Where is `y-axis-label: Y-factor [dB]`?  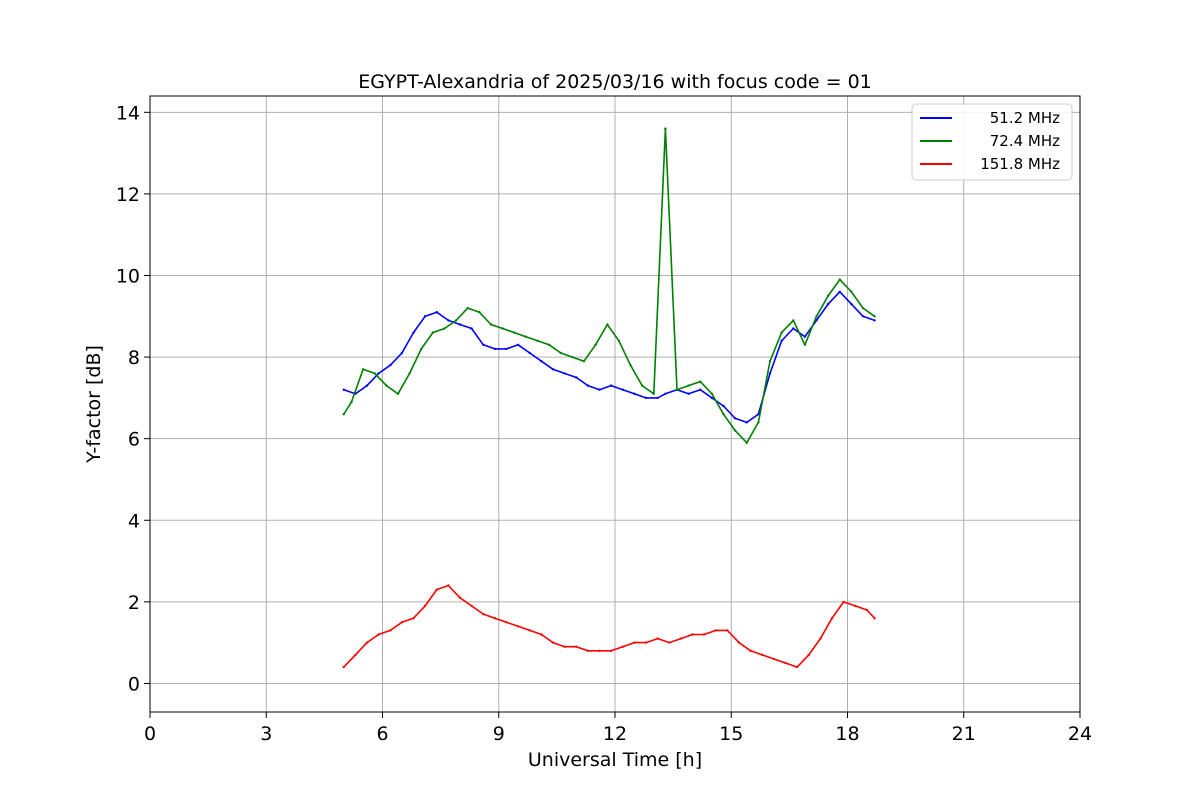 y-axis-label: Y-factor [dB] is located at coordinates (94, 404).